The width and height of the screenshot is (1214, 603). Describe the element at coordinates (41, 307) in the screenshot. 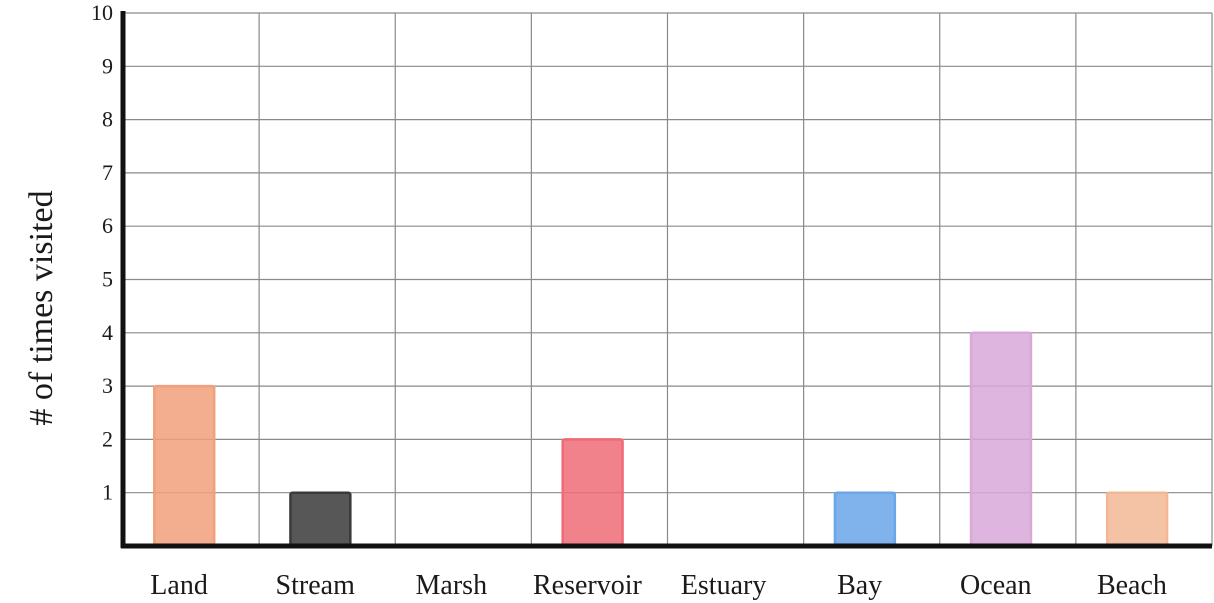

I see `y-axis-title: # of times visited` at that location.